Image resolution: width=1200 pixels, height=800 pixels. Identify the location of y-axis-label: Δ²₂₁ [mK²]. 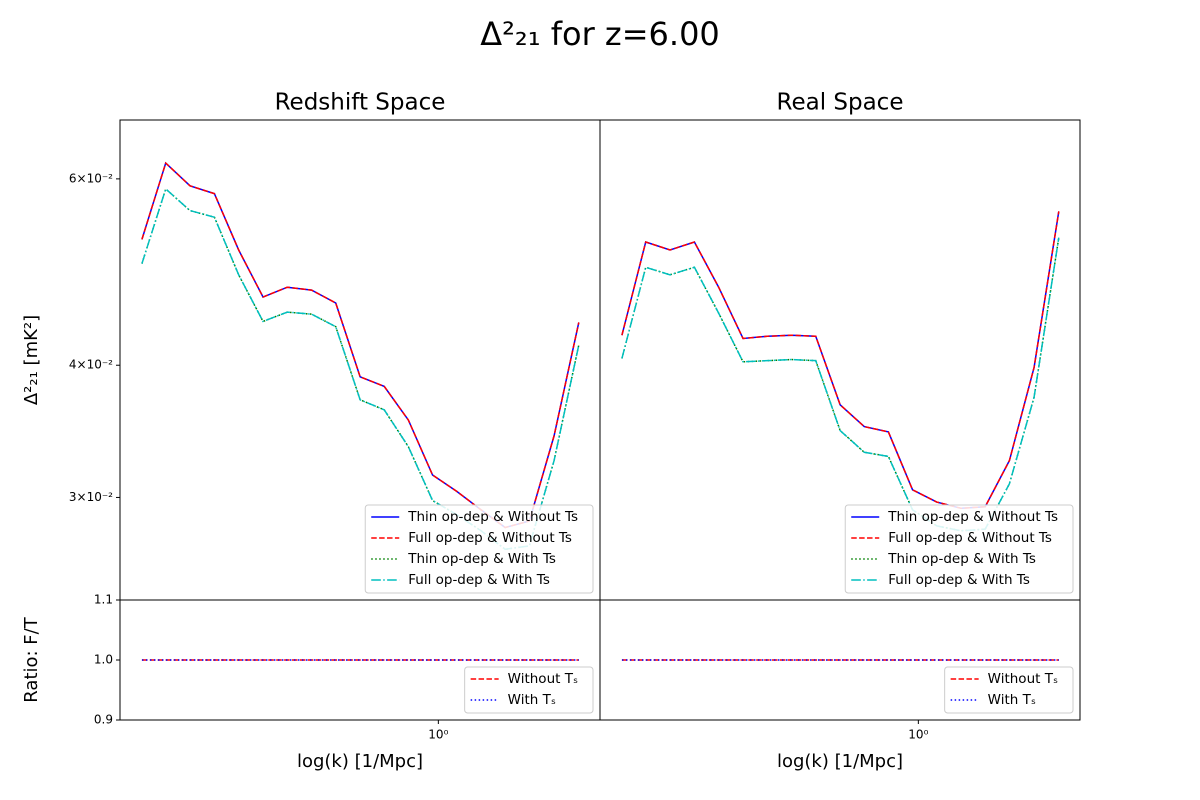
(31, 360).